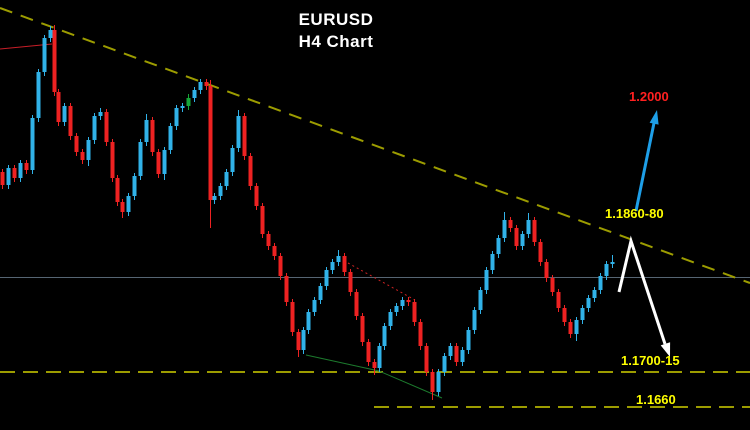 This screenshot has height=430, width=750. I want to click on chart-title-timeframe: H4 Chart, so click(336, 41).